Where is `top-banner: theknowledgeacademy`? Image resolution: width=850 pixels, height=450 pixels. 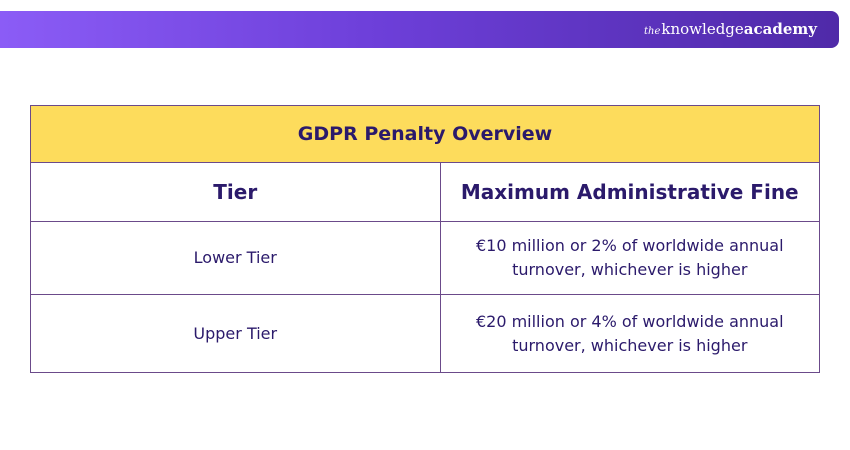 top-banner: theknowledgeacademy is located at coordinates (419, 29).